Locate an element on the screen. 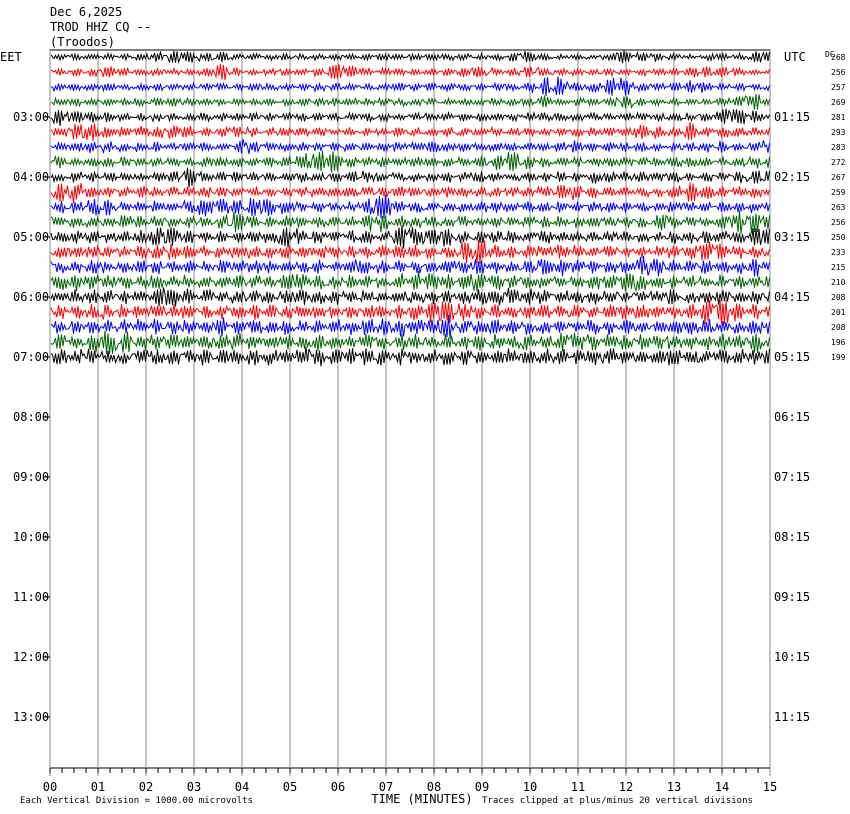 Image resolution: width=850 pixels, height=814 pixels. left-tick-label: 06:00 is located at coordinates (31, 297).